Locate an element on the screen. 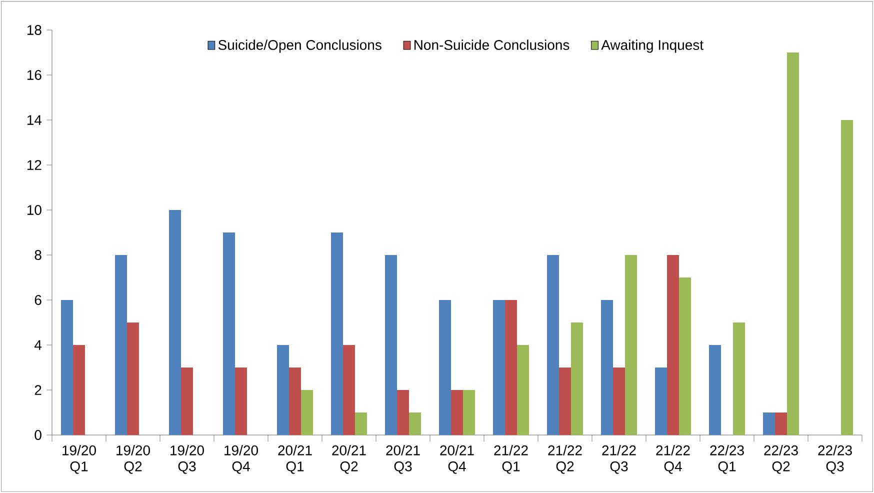 This screenshot has width=874, height=493. y-tick-label: 16 is located at coordinates (34, 75).